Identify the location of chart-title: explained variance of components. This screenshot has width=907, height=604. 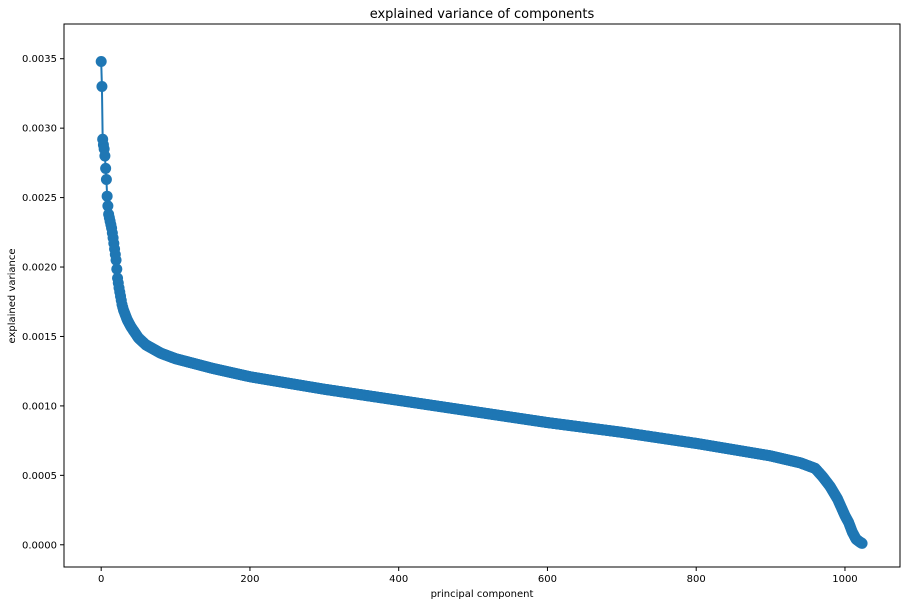
(482, 14).